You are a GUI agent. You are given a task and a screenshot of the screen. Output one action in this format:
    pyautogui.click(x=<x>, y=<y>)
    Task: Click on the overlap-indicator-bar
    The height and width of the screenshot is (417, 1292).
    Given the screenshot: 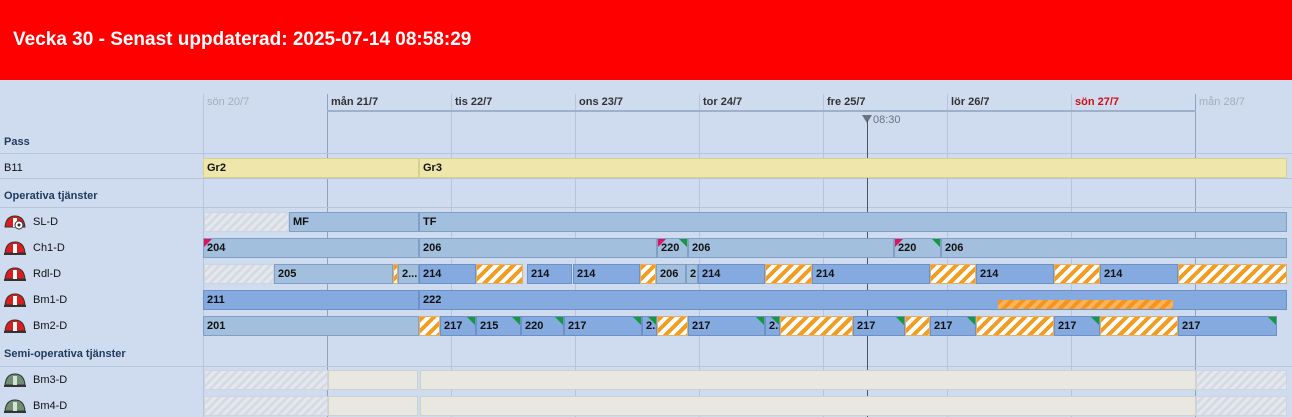 What is the action you would take?
    pyautogui.click(x=1085, y=304)
    